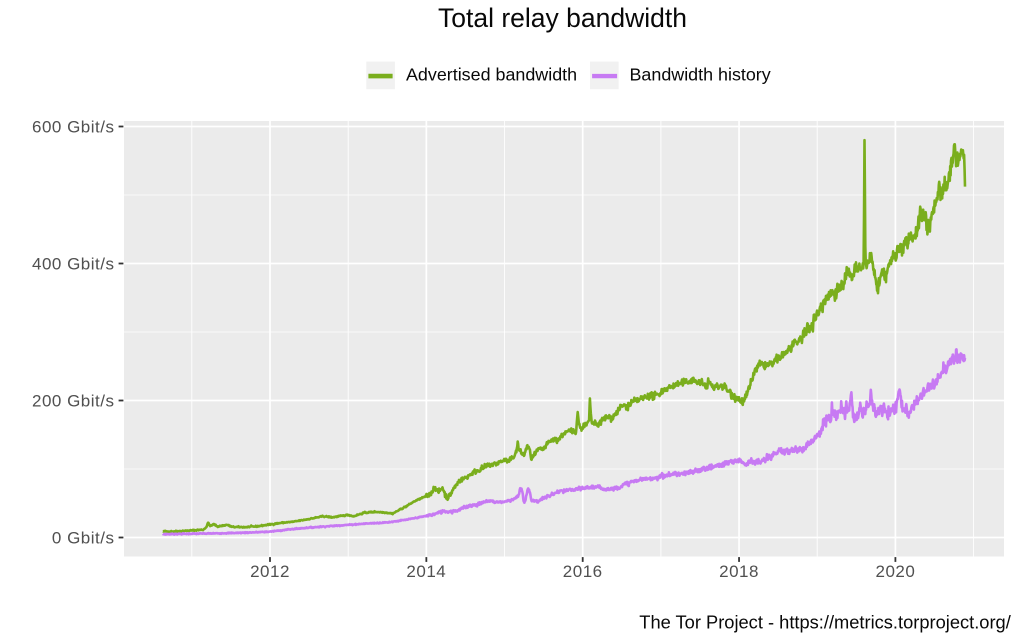 The height and width of the screenshot is (640, 1024). Describe the element at coordinates (895, 571) in the screenshot. I see `svg-text: 2020` at that location.